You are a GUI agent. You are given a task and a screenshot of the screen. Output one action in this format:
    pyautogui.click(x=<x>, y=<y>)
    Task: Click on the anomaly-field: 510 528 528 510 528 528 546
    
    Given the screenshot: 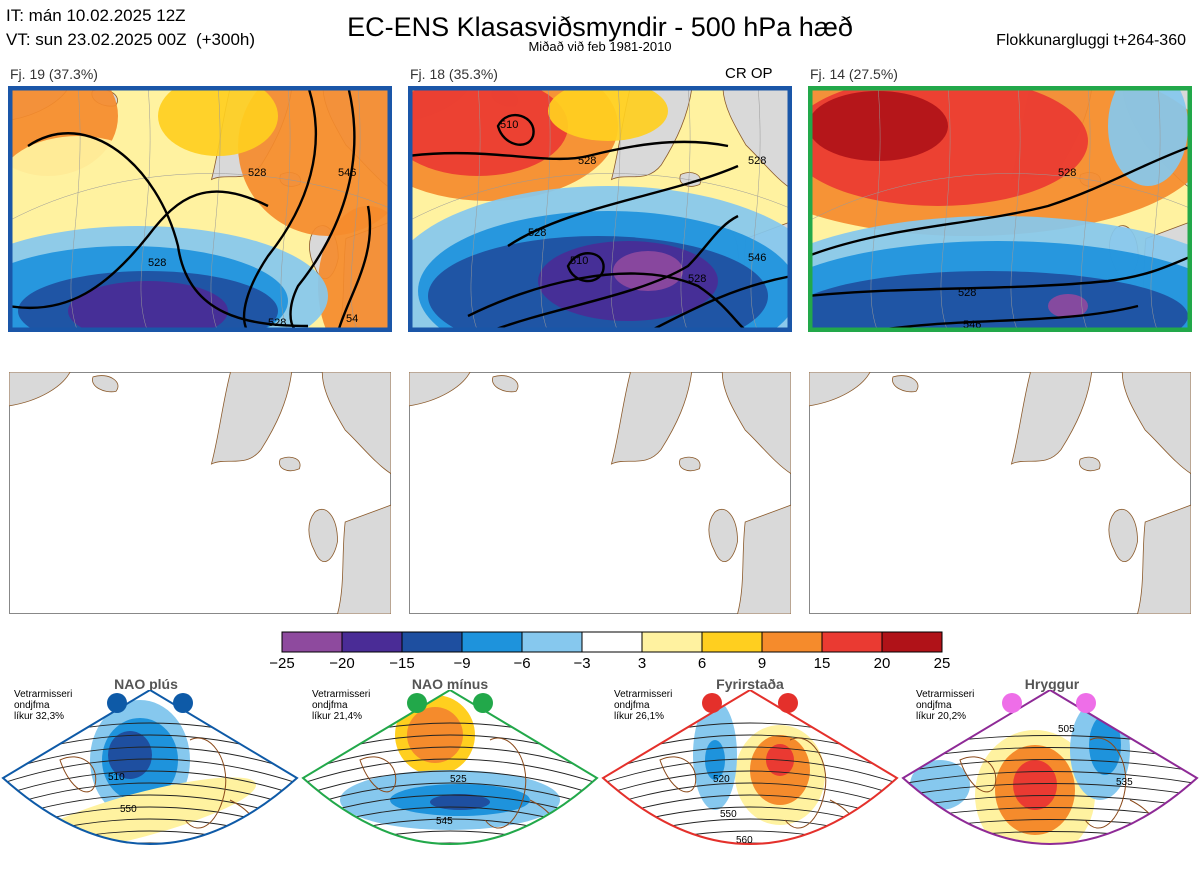 What is the action you would take?
    pyautogui.click(x=600, y=209)
    